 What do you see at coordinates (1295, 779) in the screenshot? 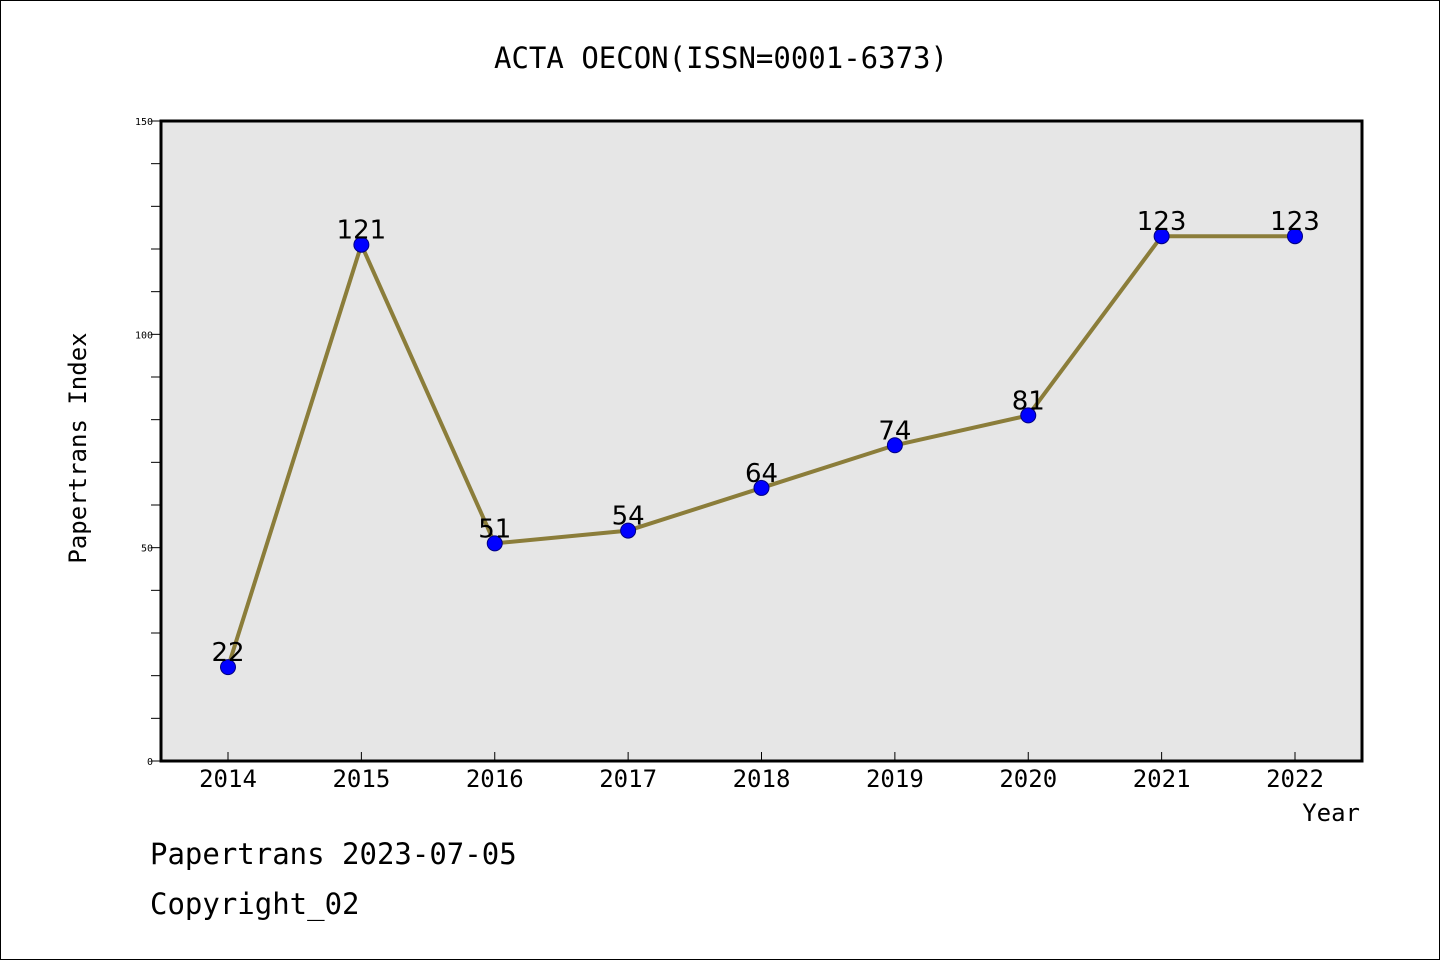
I see `x-tick-label: 2022` at bounding box center [1295, 779].